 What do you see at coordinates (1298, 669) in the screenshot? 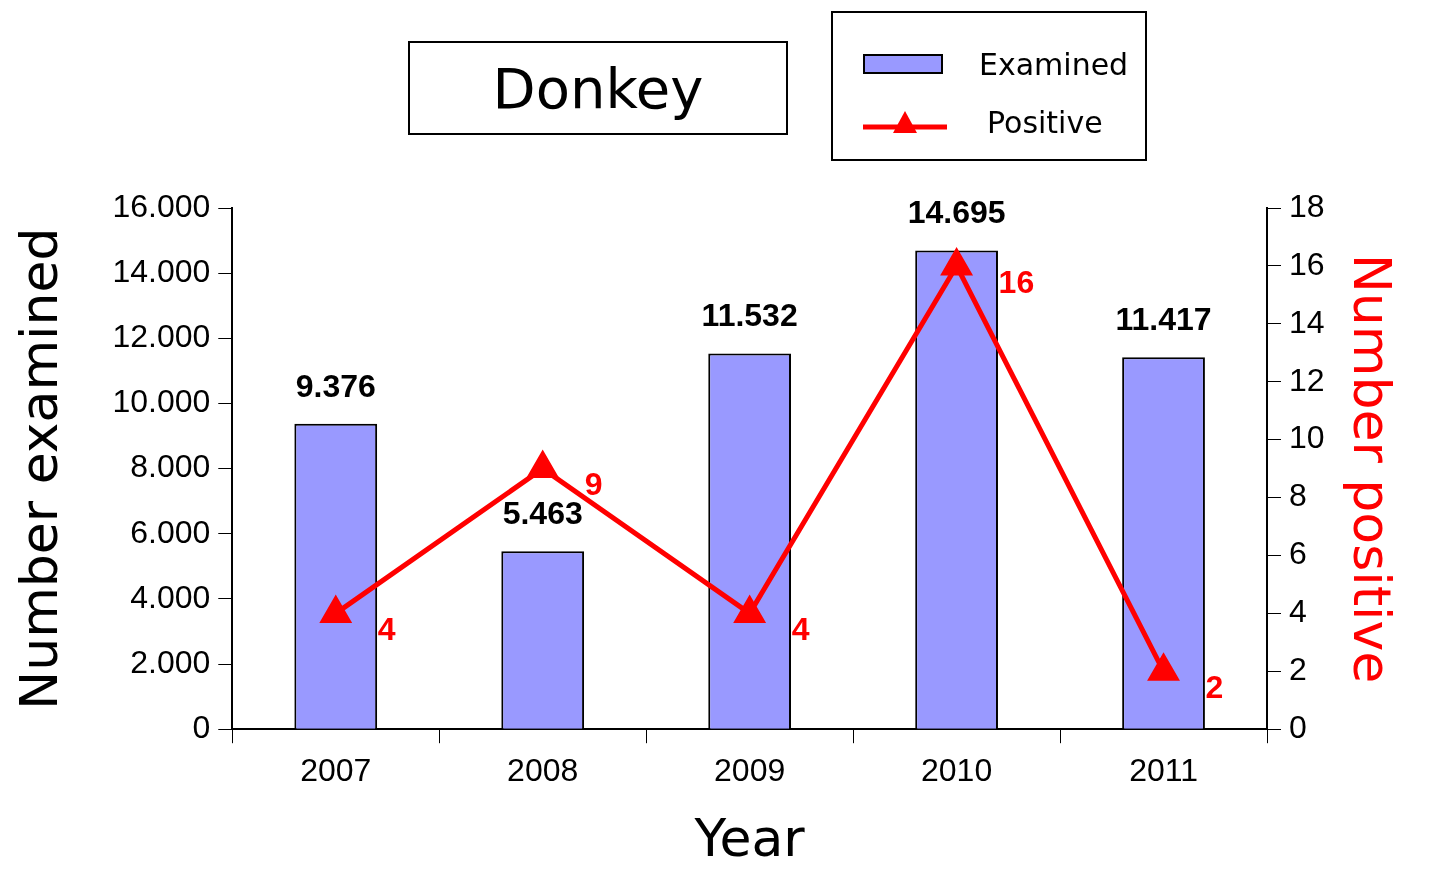
I see `y2-tick-label: 2` at bounding box center [1298, 669].